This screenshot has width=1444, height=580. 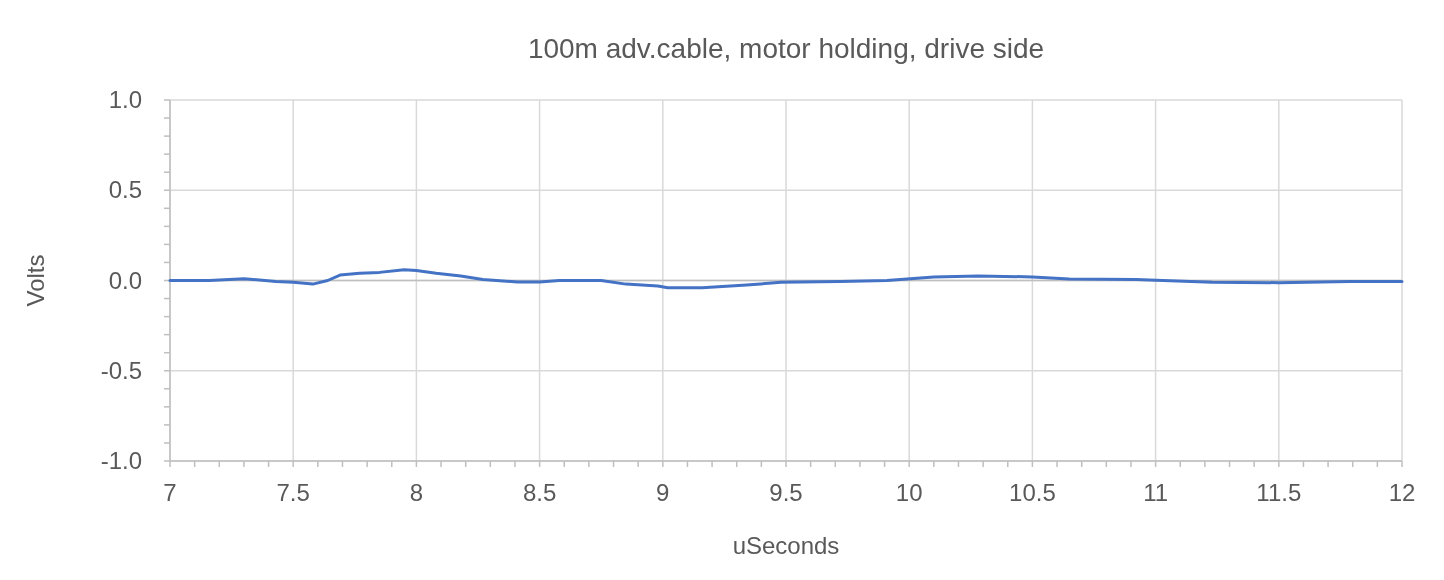 I want to click on x-tick-label: 9, so click(x=663, y=492).